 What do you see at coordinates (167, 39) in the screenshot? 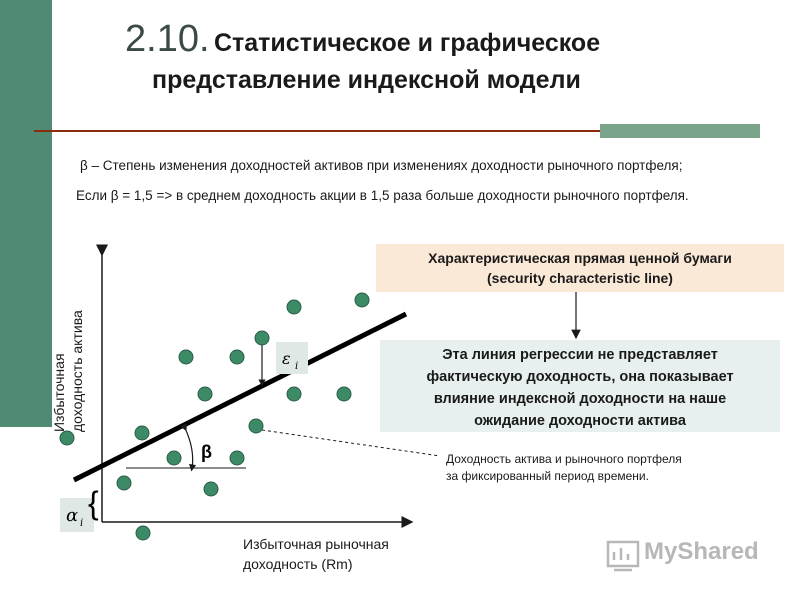
I see `title-number: 2.10.` at bounding box center [167, 39].